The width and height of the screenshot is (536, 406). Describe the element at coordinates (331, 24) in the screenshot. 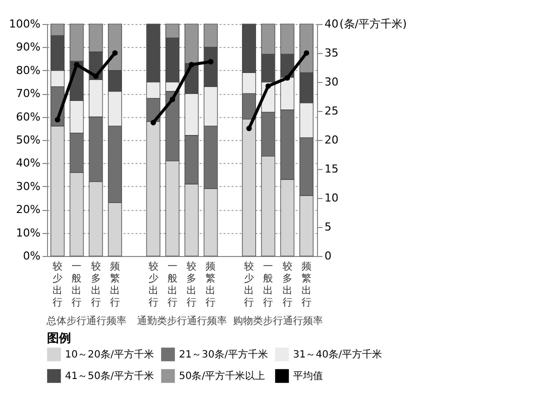

I see `y2-tick-label: 40` at that location.